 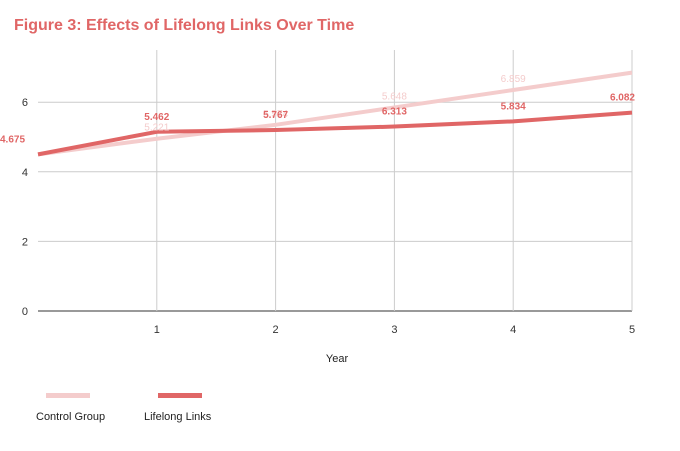 What do you see at coordinates (156, 117) in the screenshot?
I see `data-label: 5.462` at bounding box center [156, 117].